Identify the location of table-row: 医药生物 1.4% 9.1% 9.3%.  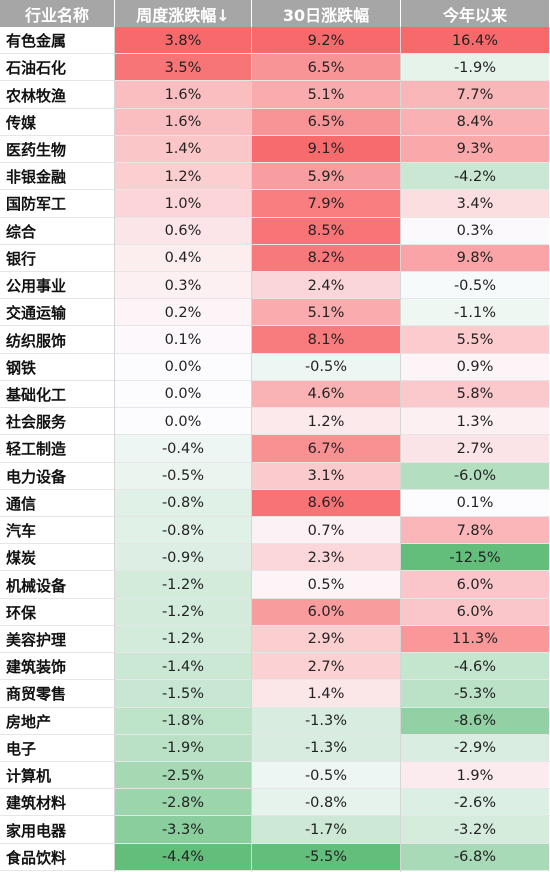
(275, 149).